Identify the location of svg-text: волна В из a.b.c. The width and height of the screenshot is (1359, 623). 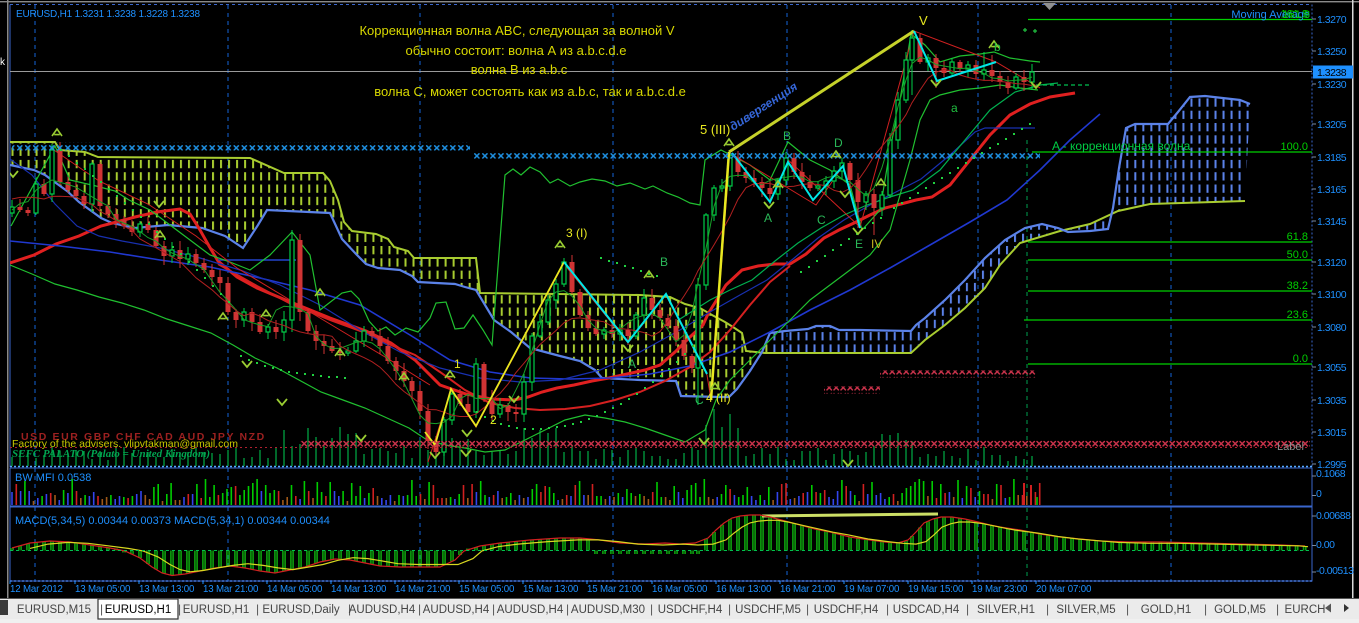
(519, 69).